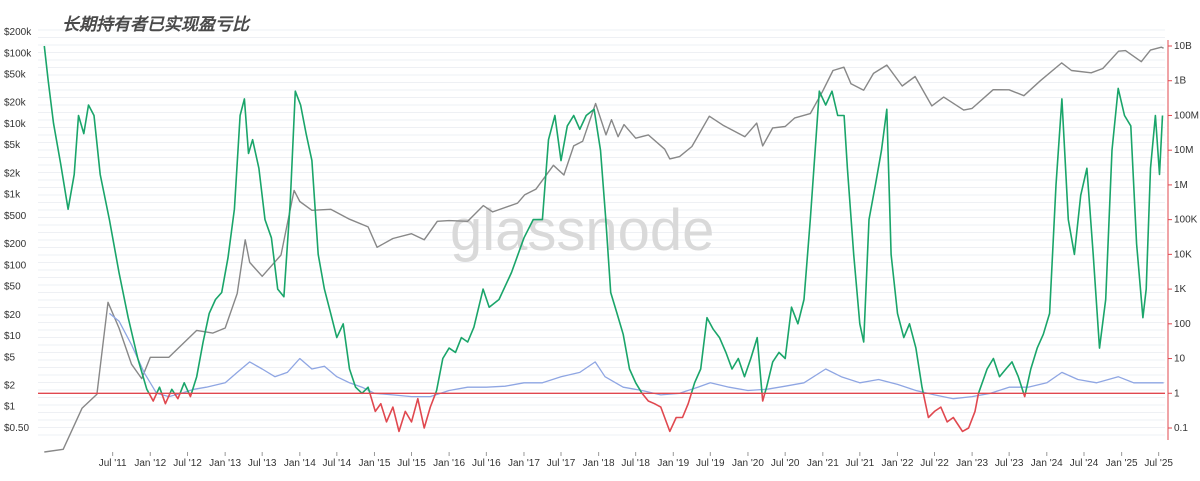  Describe the element at coordinates (12, 145) in the screenshot. I see `left-tick-label: $5k` at that location.